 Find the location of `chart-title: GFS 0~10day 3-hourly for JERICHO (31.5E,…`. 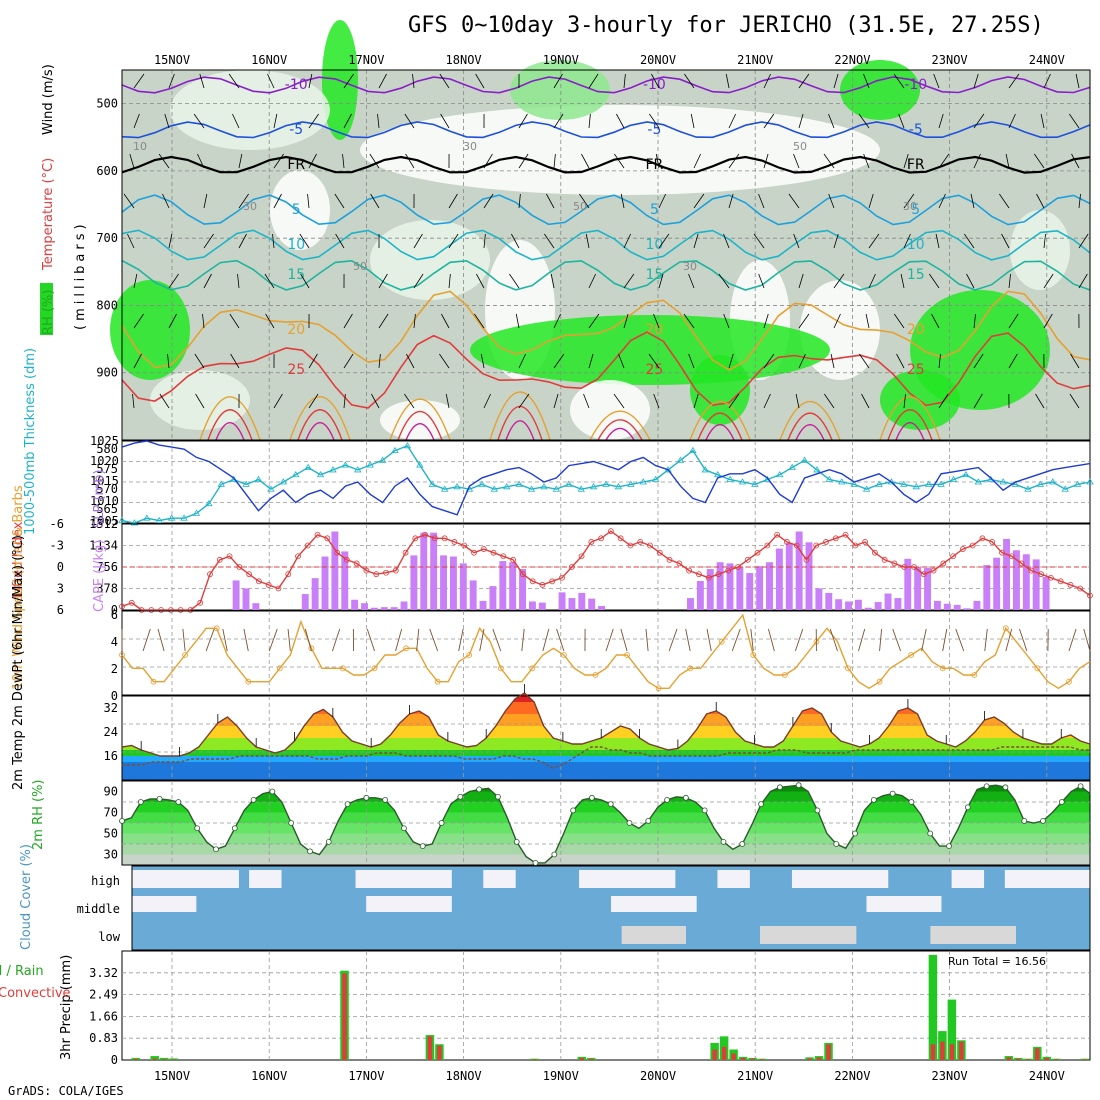

chart-title: GFS 0~10day 3-hourly for JERICHO (31.5E,… is located at coordinates (726, 25).